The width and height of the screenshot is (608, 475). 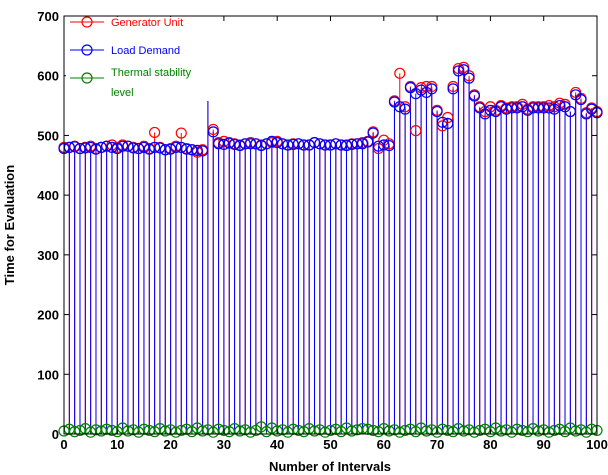 I want to click on thermal-stability-level-legend-label: Thermal stability level, so click(x=151, y=83).